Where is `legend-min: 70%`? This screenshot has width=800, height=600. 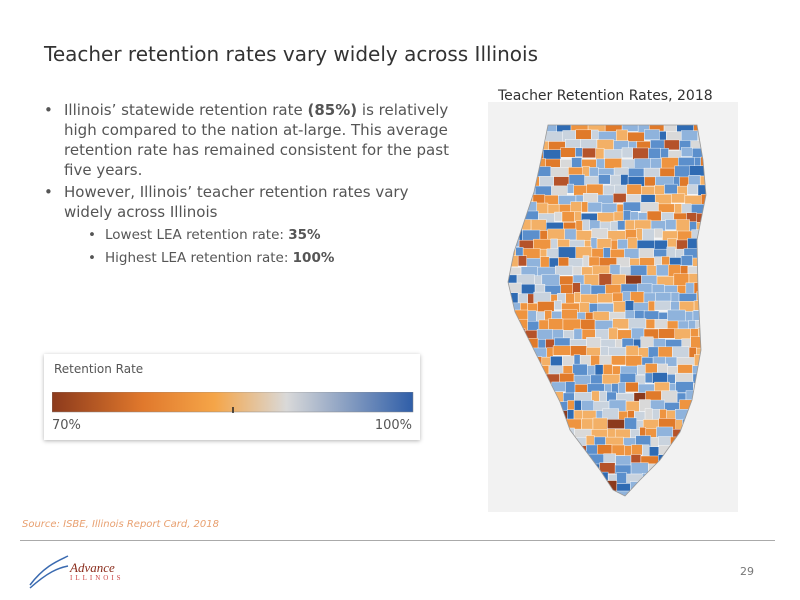 legend-min: 70% is located at coordinates (66, 425).